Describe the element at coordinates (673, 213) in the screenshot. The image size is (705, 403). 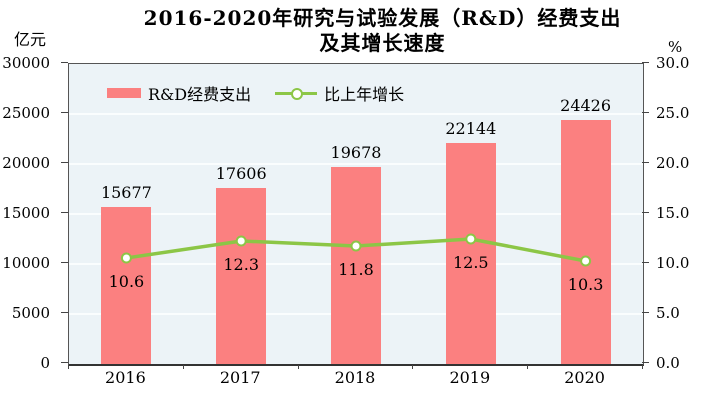
I see `y-axis-tick-label-right: 15.0` at that location.